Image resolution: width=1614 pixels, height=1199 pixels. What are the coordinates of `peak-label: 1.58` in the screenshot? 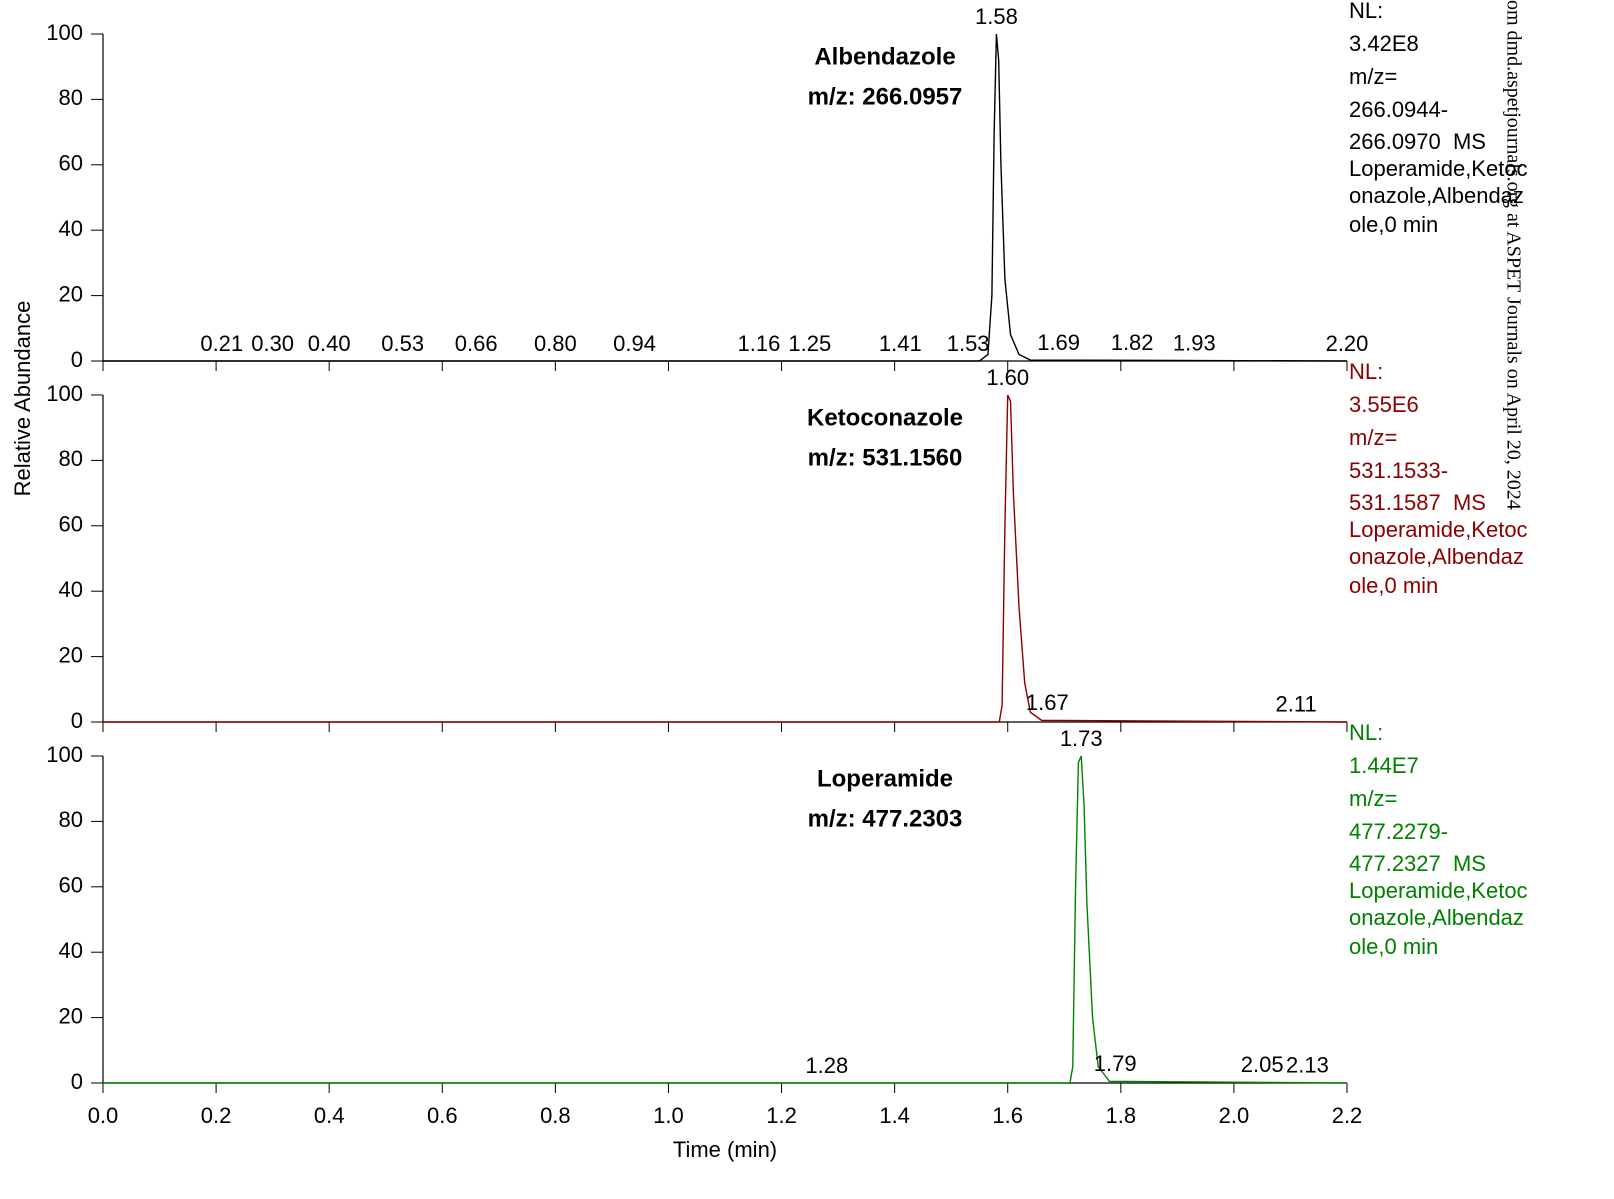 It's located at (996, 16).